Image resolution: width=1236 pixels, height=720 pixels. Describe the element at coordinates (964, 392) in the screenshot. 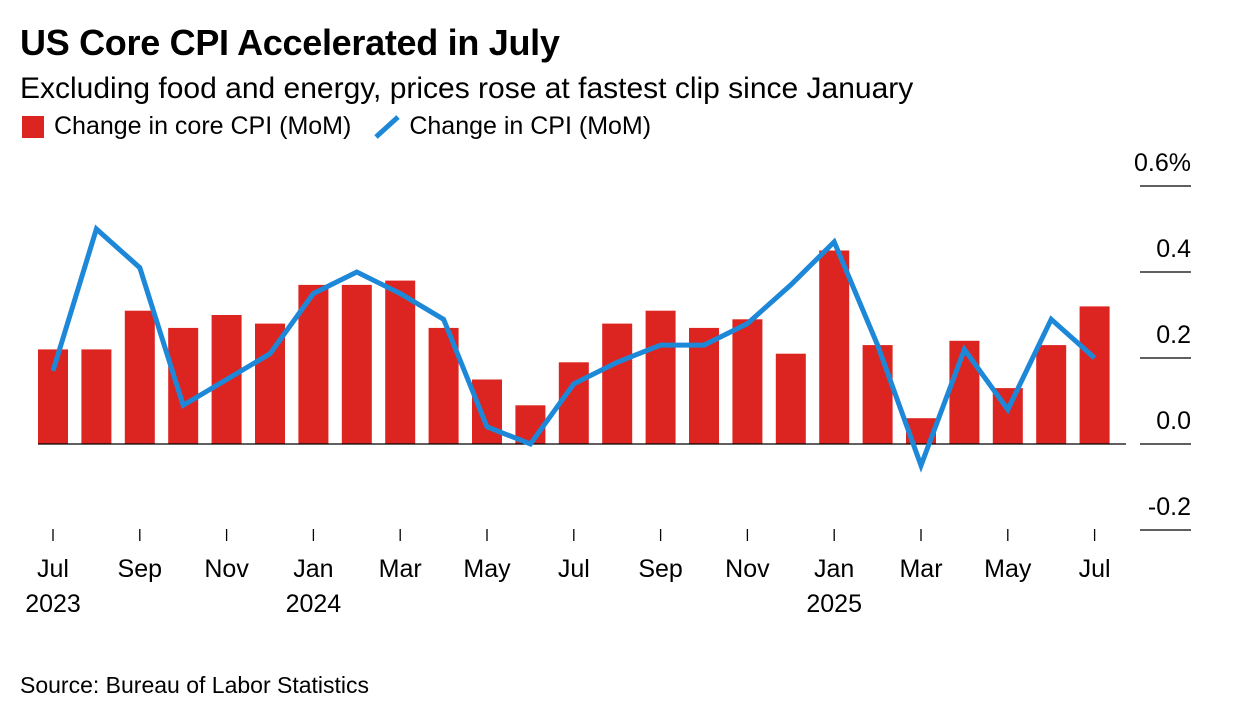

I see `bar-core-cpi-apr-2025` at that location.